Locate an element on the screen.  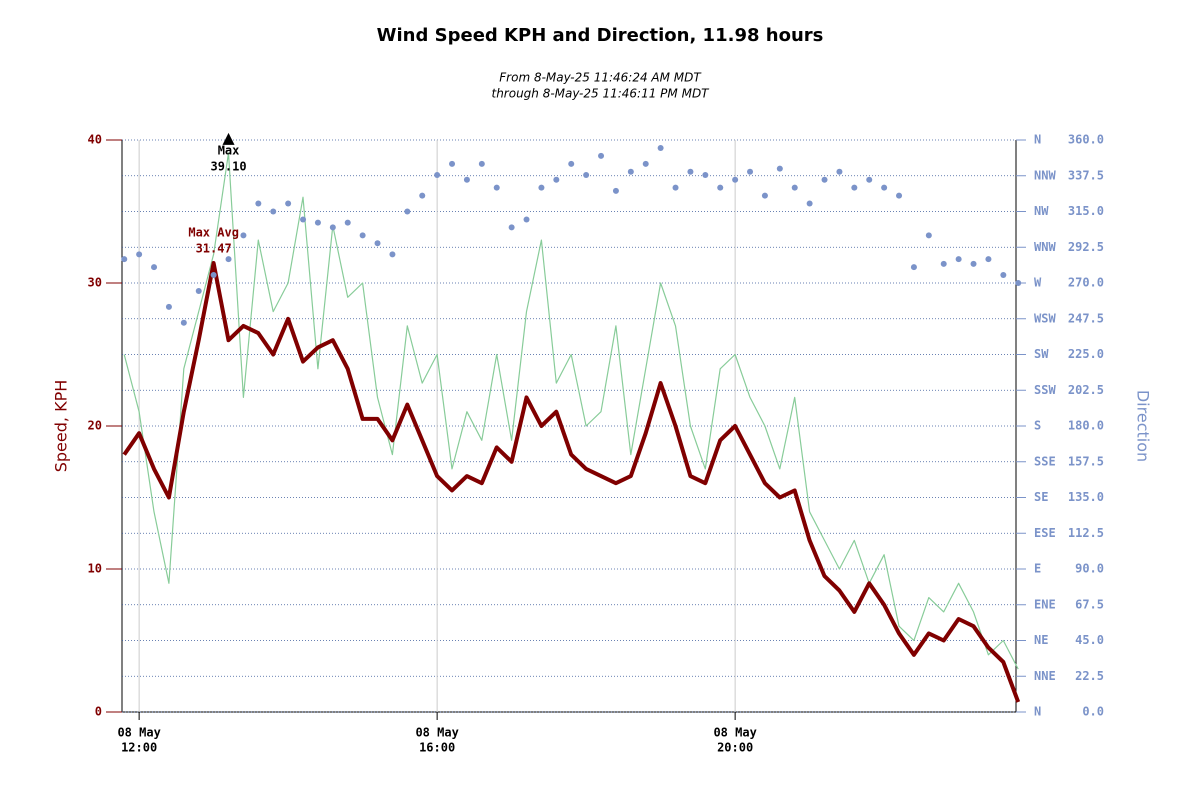
y2-compass-label: NNE is located at coordinates (1045, 676).